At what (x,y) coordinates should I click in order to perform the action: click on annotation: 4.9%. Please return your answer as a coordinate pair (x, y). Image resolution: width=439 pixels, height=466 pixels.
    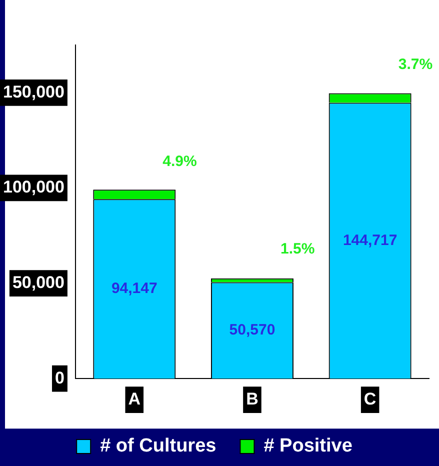
    Looking at the image, I should click on (179, 161).